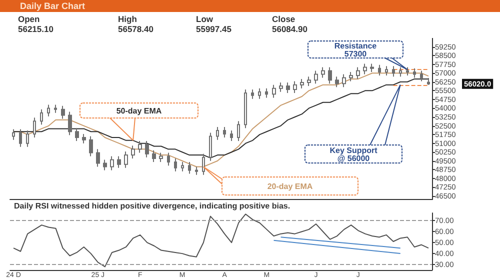 This screenshot has height=280, width=500. I want to click on text: Daily RSI witnessed hidden positive divergence, indicating positive bias., so click(152, 206).